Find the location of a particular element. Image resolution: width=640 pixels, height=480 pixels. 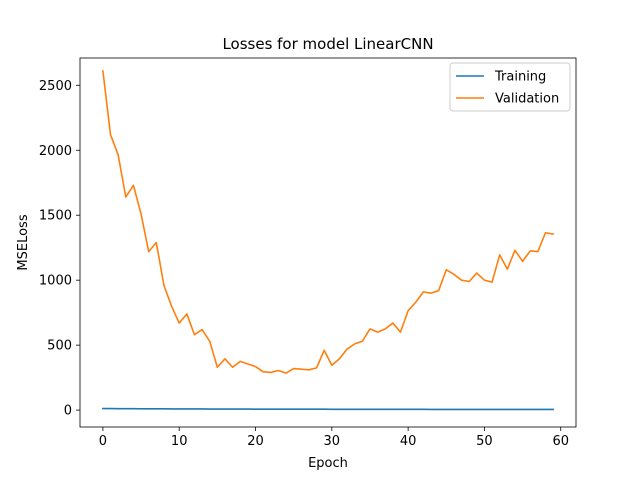

y-tick-label: 0 is located at coordinates (68, 411).